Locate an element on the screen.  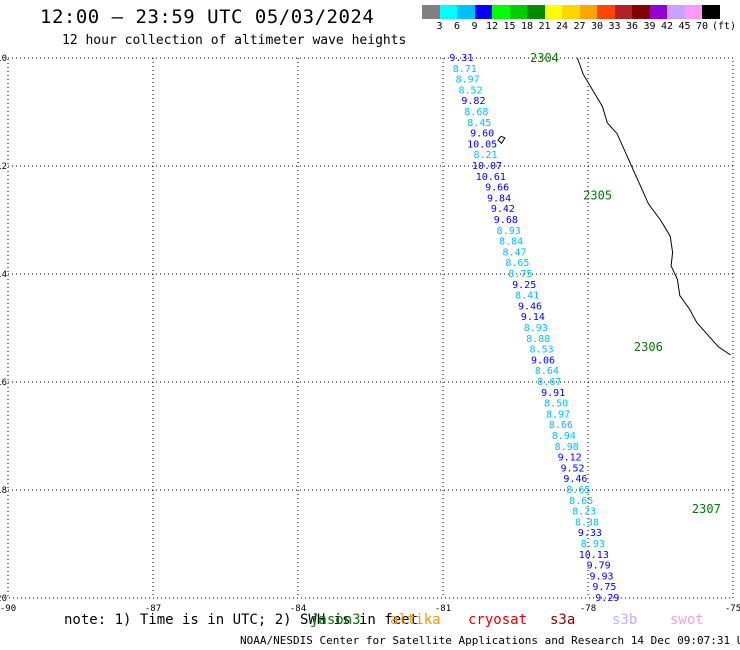
lat-tick-label: -14 is located at coordinates (3, 275).